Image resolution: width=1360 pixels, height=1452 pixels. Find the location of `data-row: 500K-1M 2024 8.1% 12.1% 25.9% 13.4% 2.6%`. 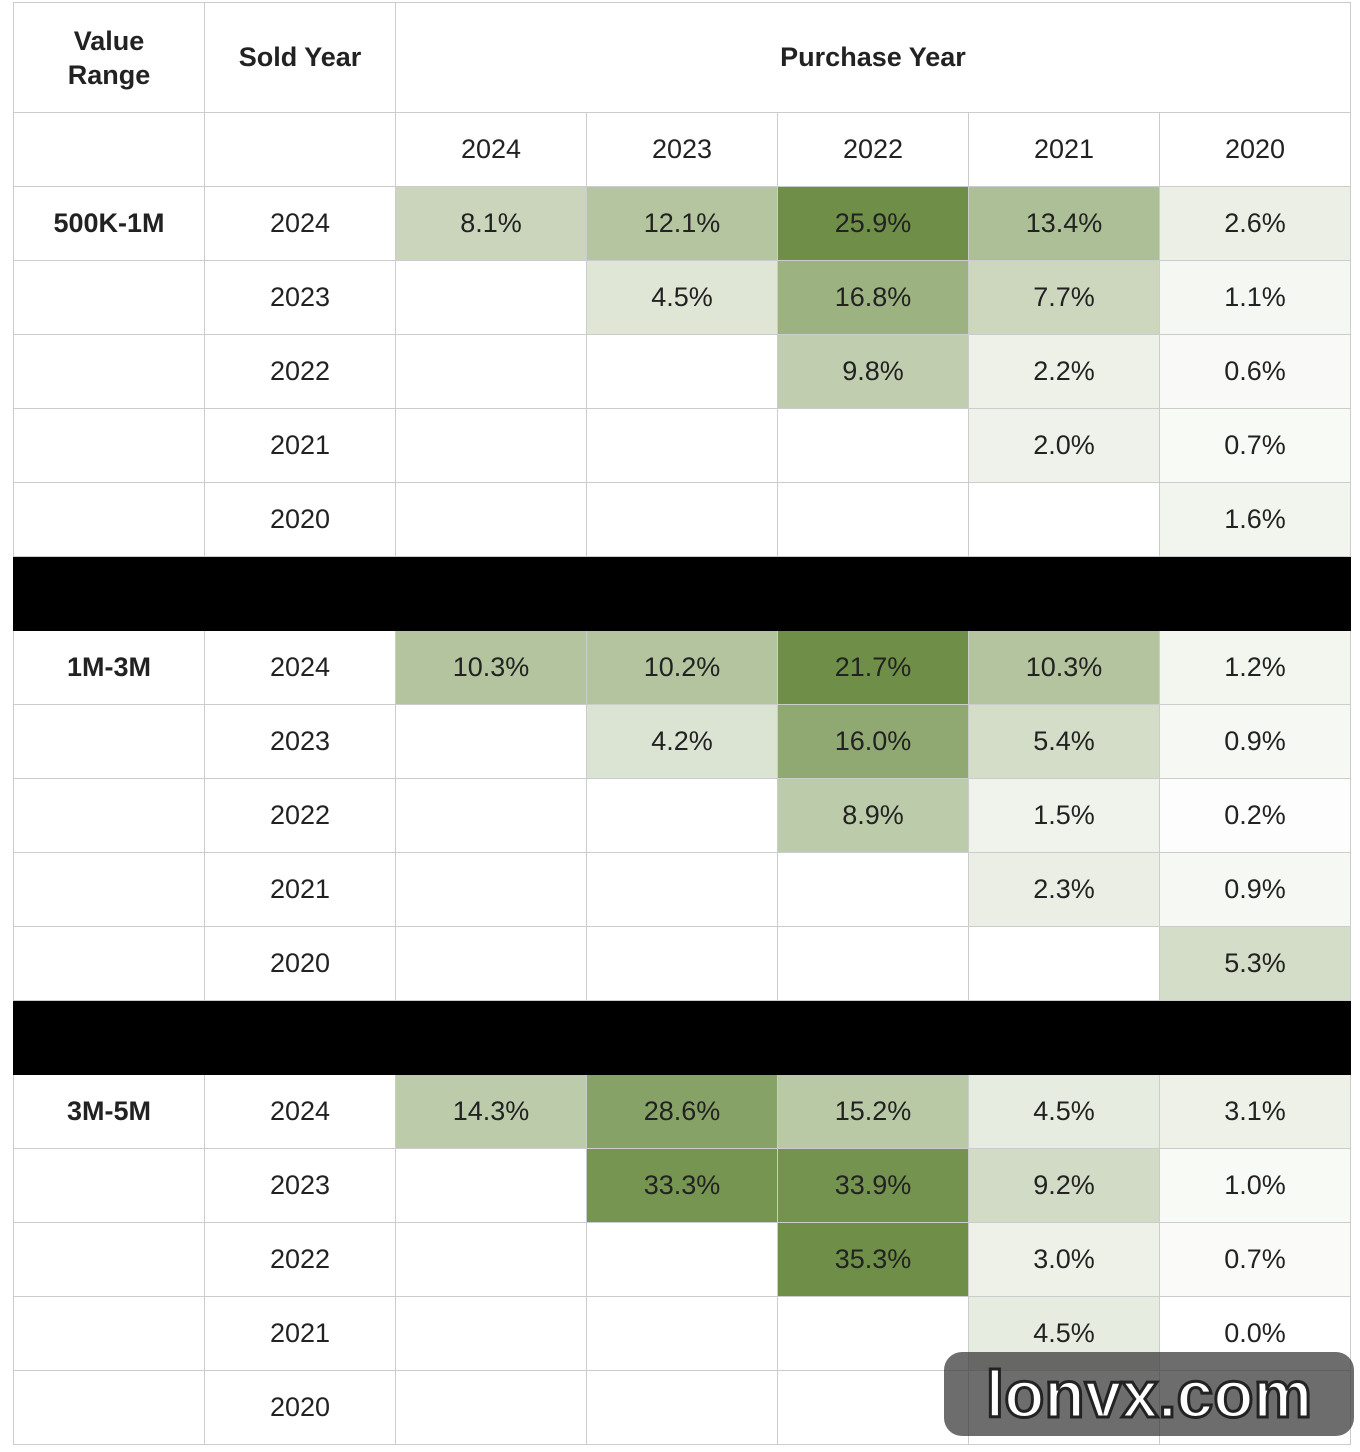

data-row: 500K-1M 2024 8.1% 12.1% 25.9% 13.4% 2.6% is located at coordinates (682, 223).